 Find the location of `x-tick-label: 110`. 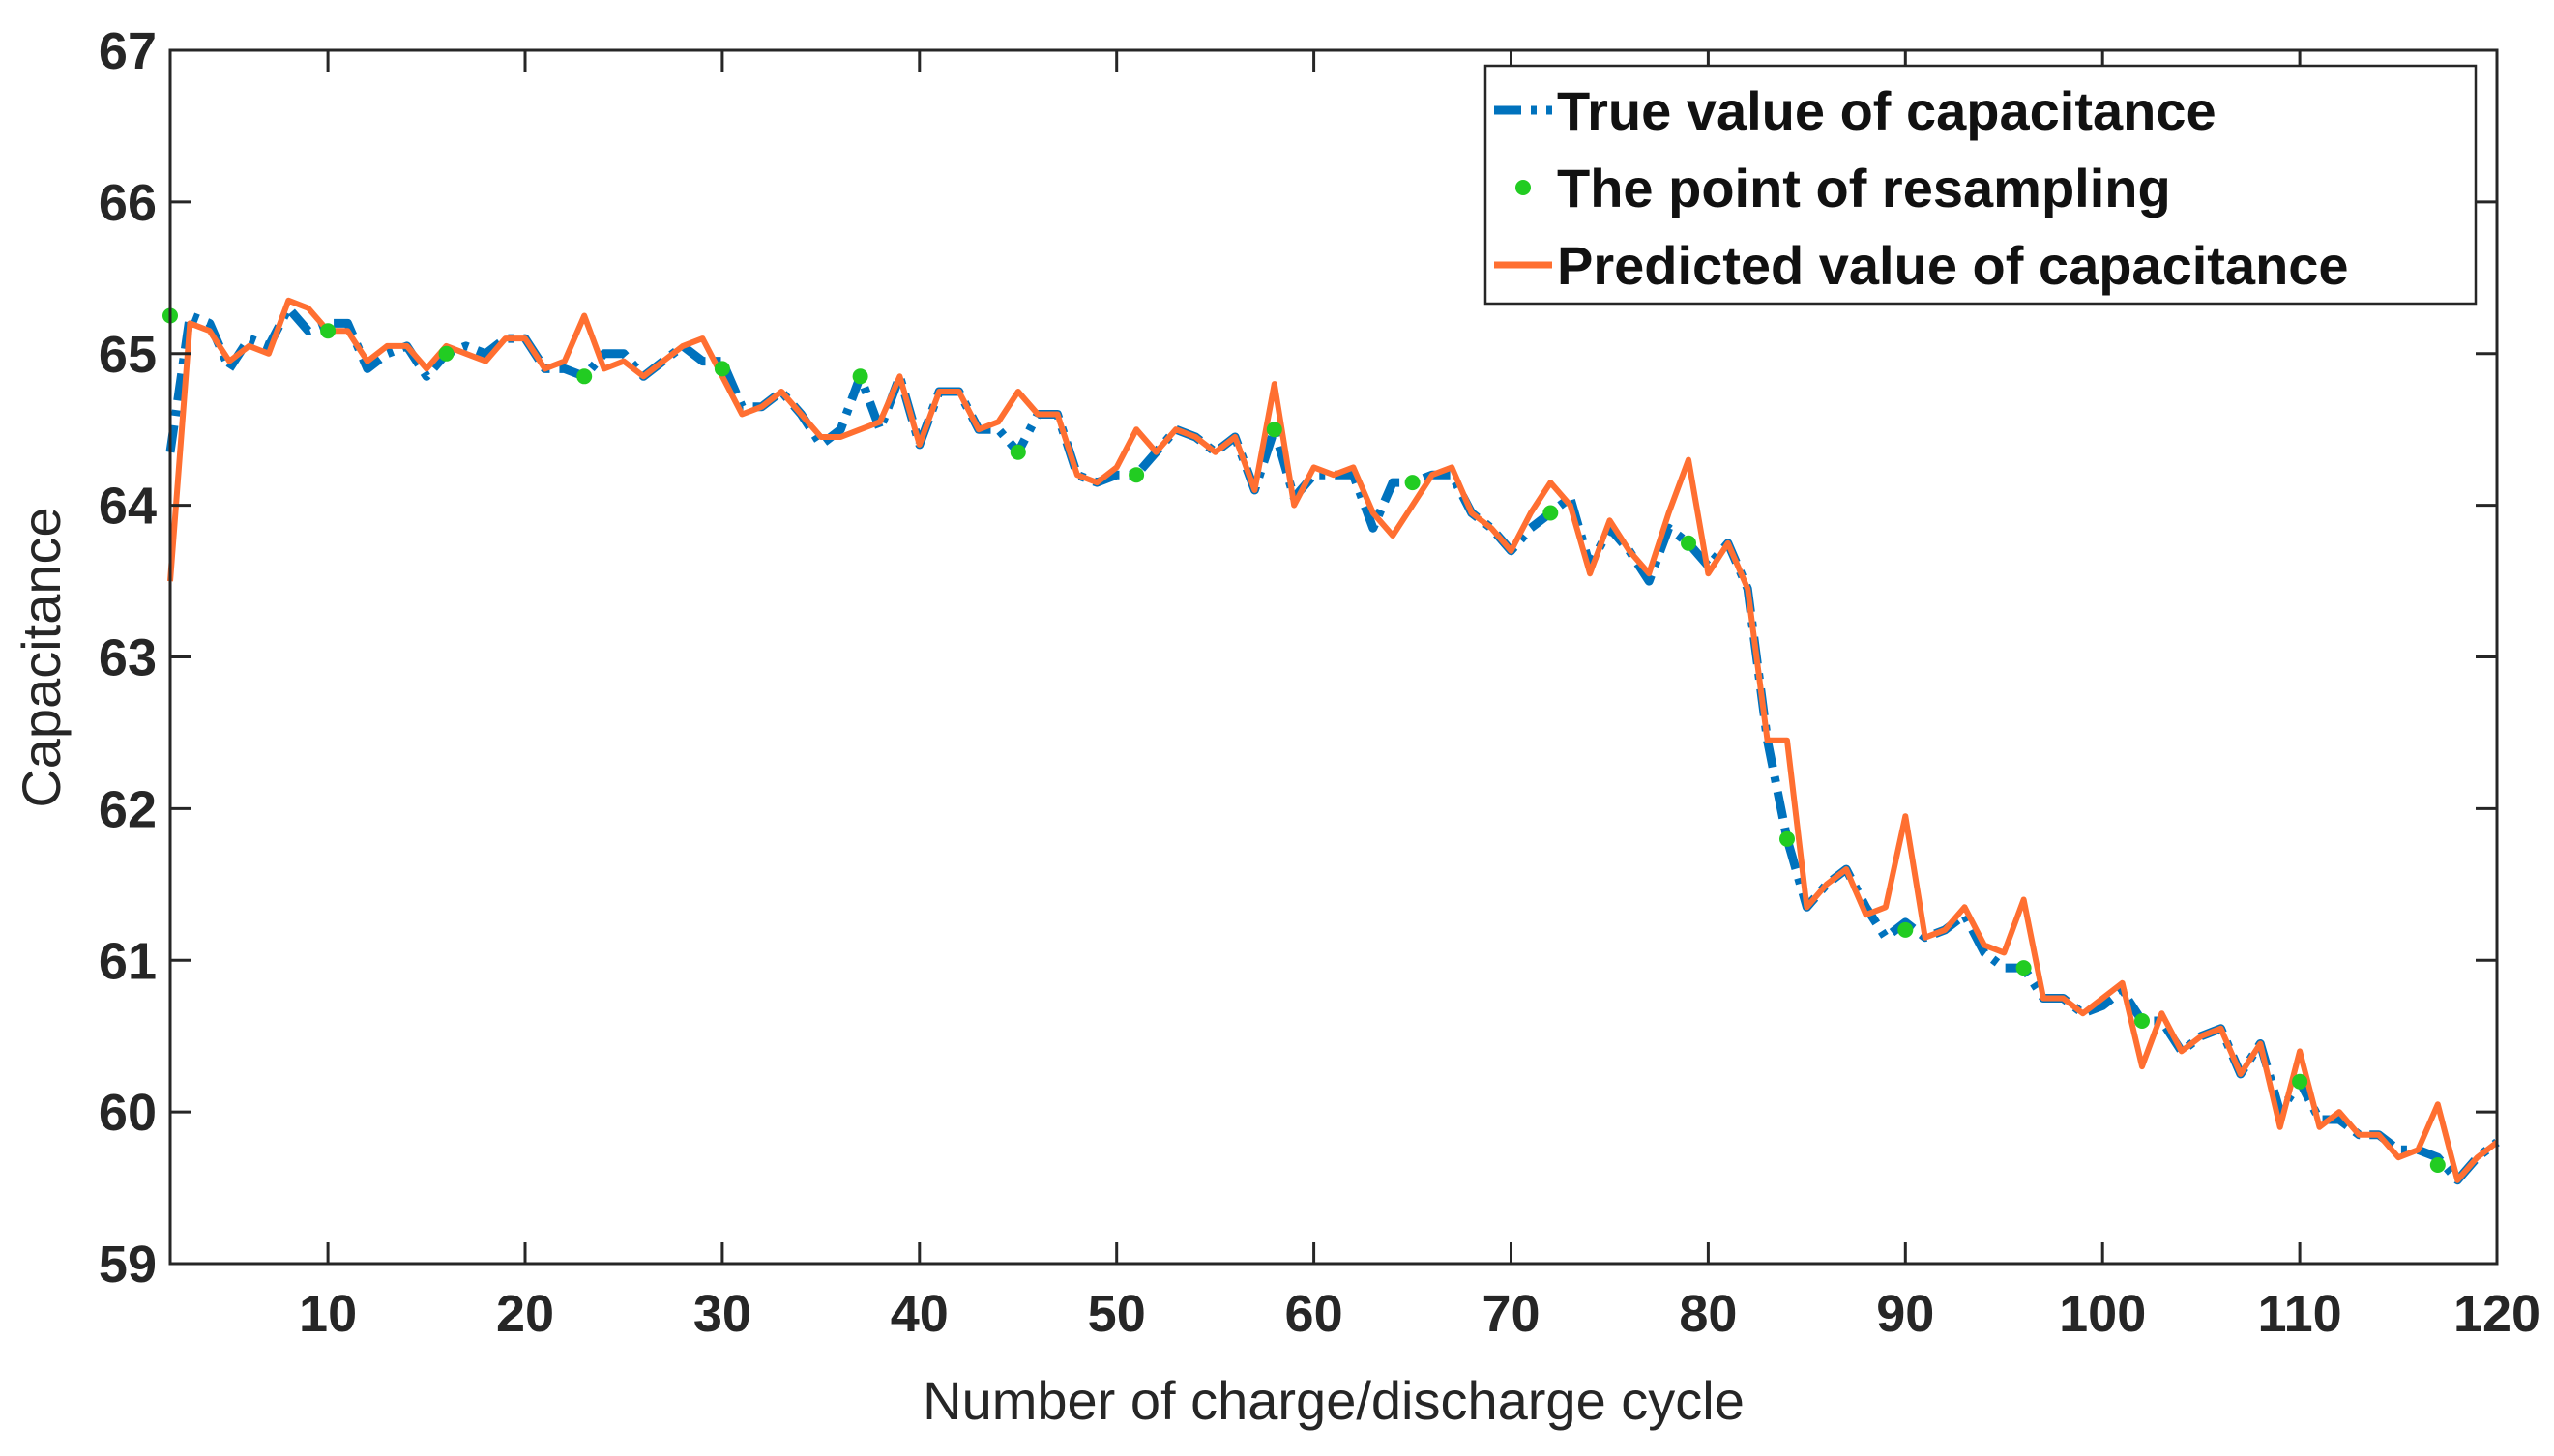

x-tick-label: 110 is located at coordinates (2300, 1314).